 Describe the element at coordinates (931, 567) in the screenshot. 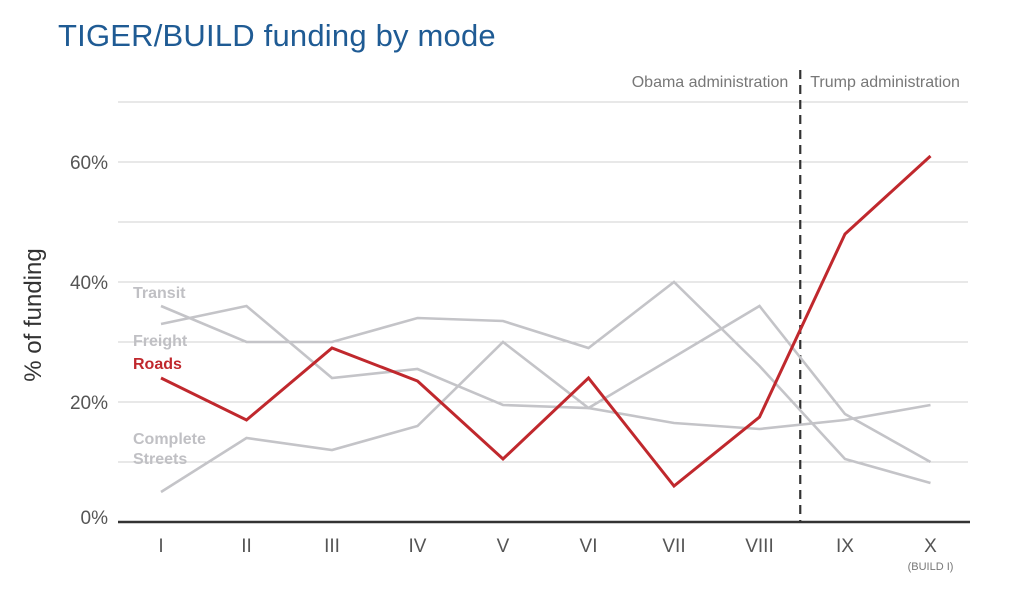

I see `x-tick-sublabel: (BUILD I)` at that location.